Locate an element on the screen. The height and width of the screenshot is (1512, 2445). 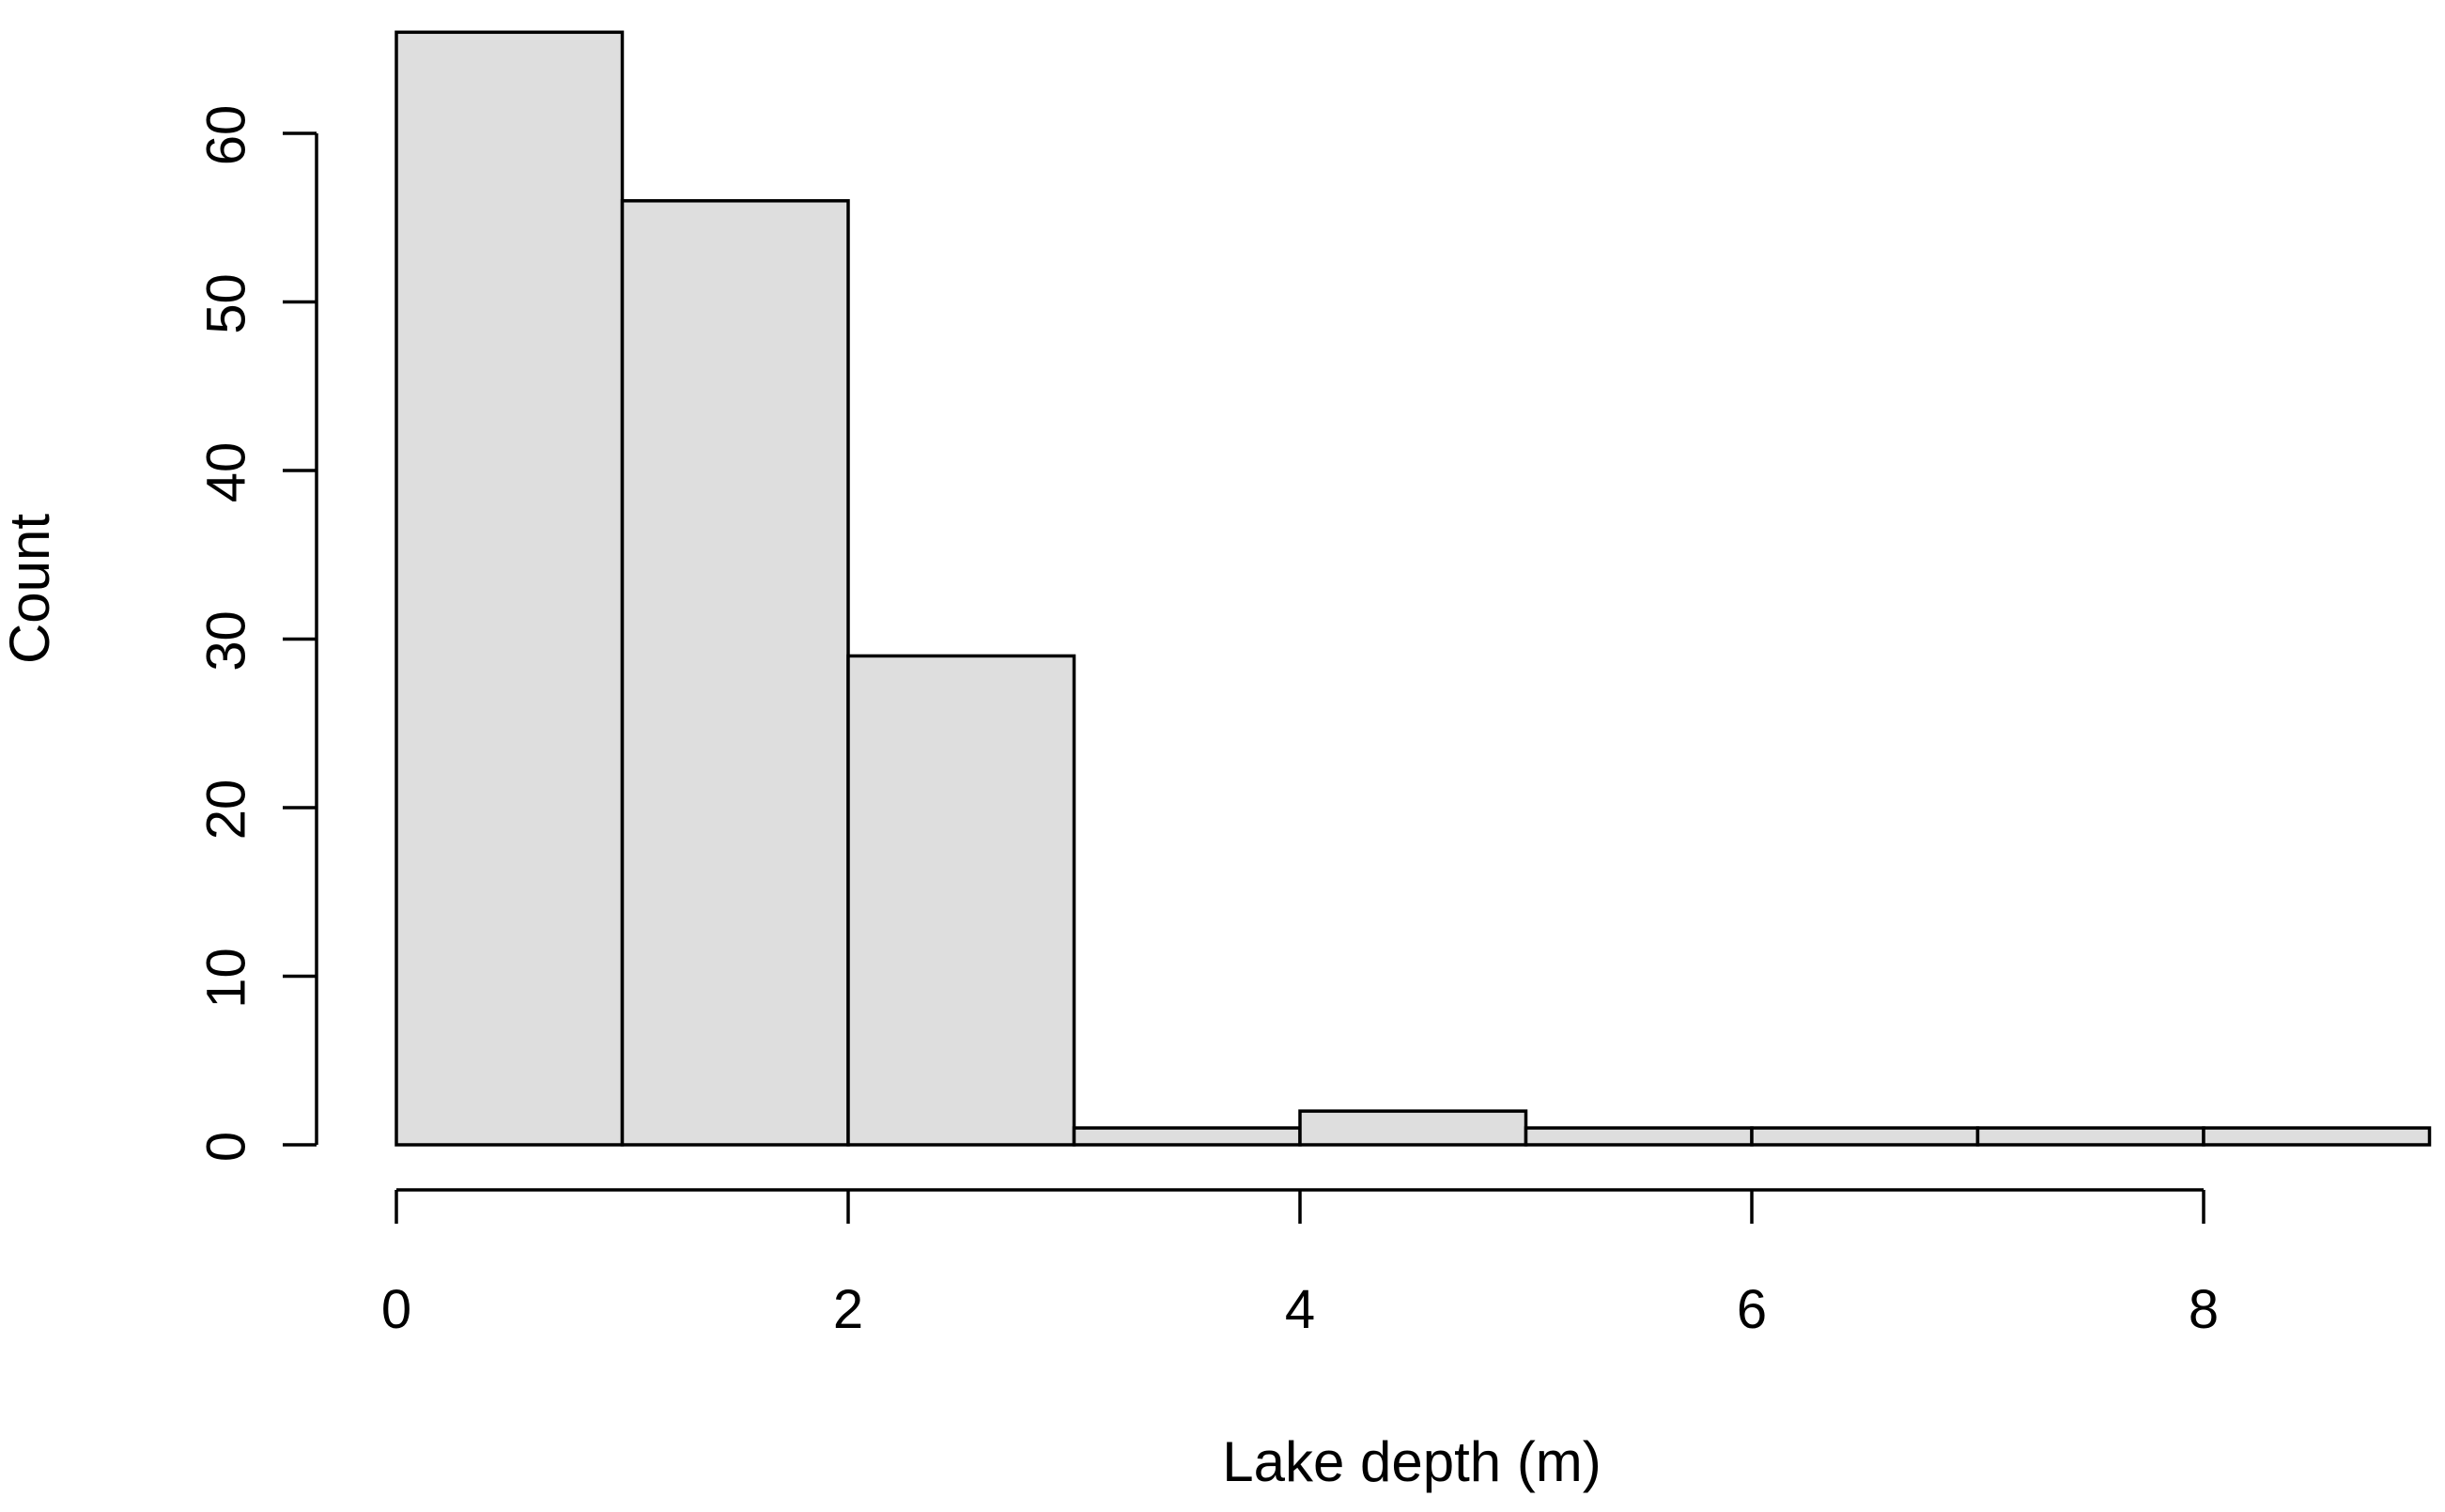
y-tick-label: 20 is located at coordinates (225, 810).